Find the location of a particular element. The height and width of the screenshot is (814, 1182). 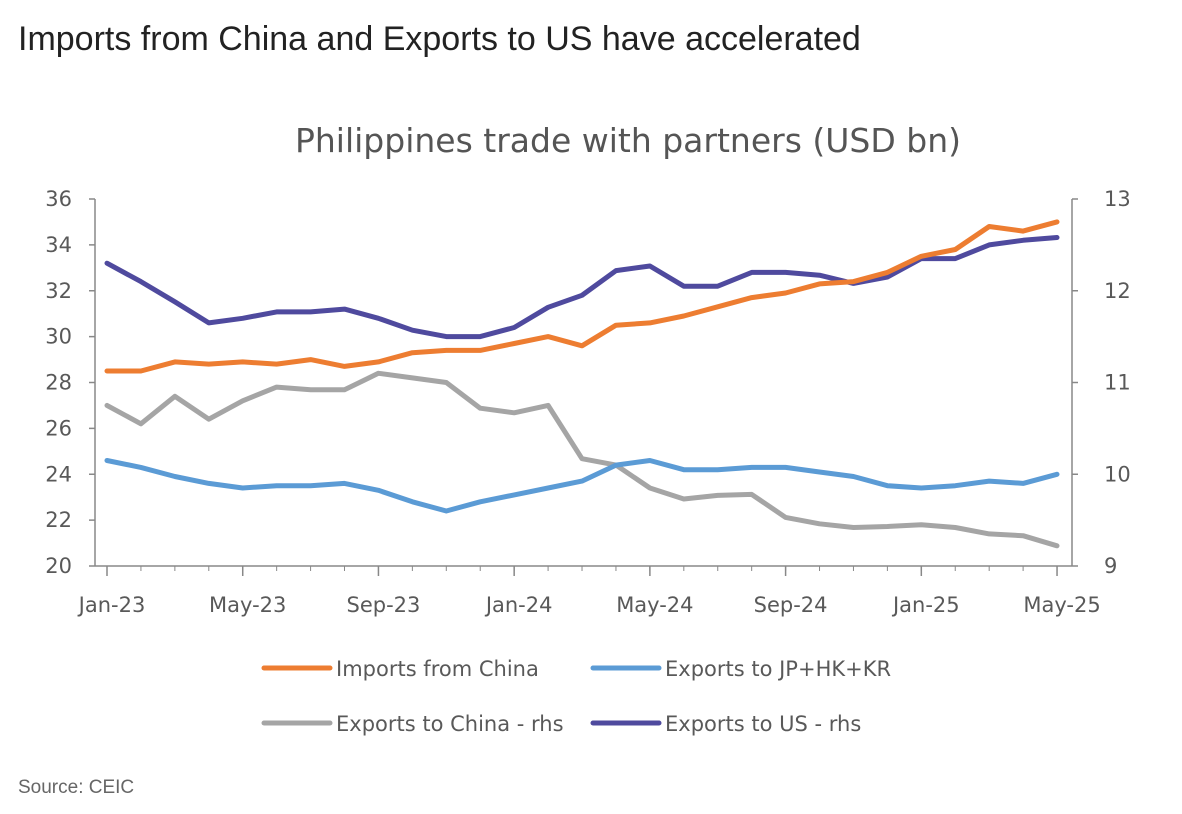

legend-label: Exports to US - rhs is located at coordinates (763, 724).